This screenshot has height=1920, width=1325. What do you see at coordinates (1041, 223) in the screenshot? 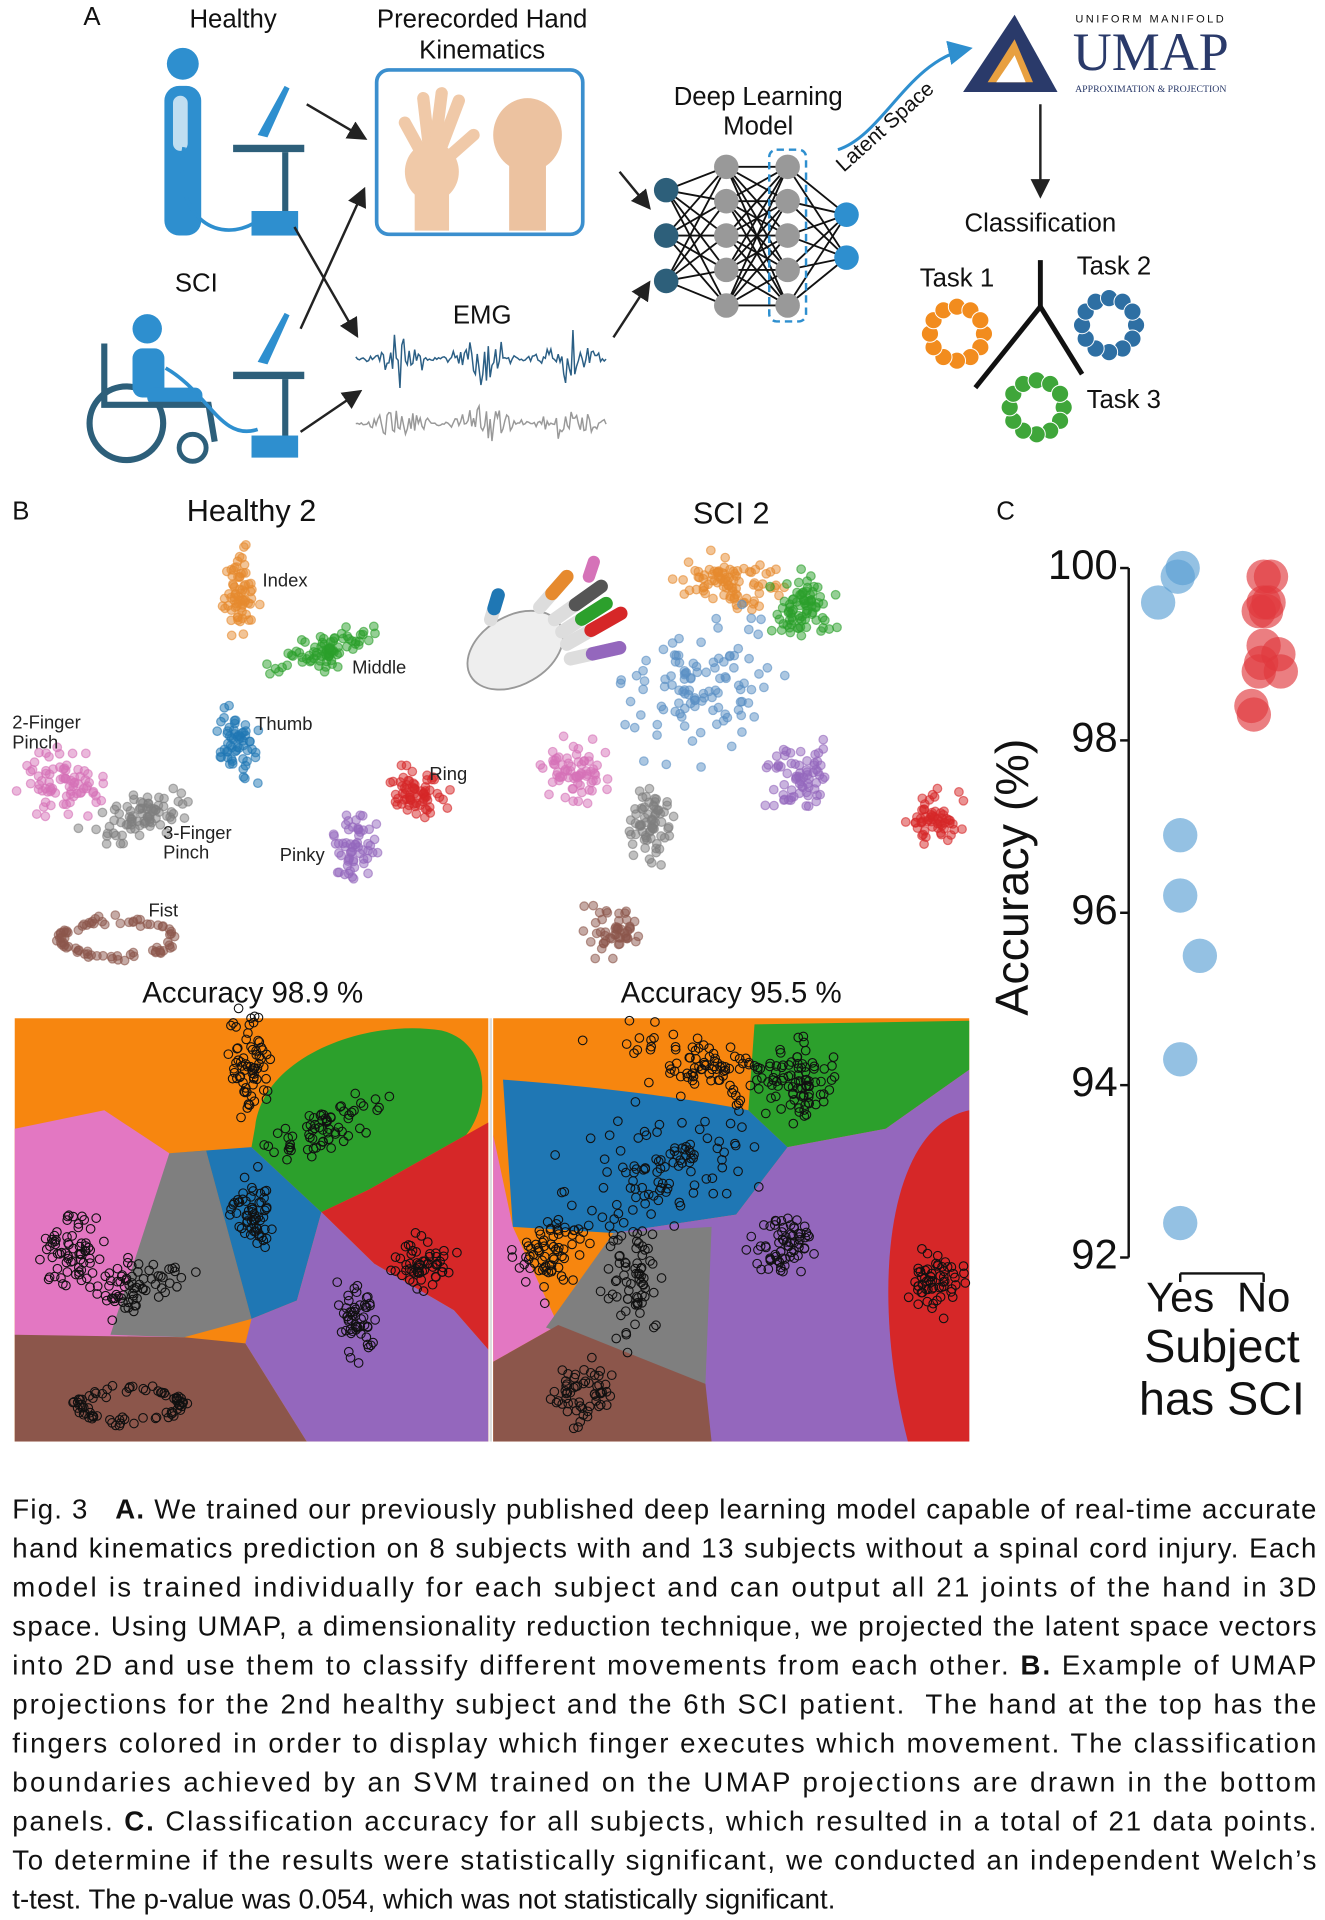
I see `label: Classification` at bounding box center [1041, 223].